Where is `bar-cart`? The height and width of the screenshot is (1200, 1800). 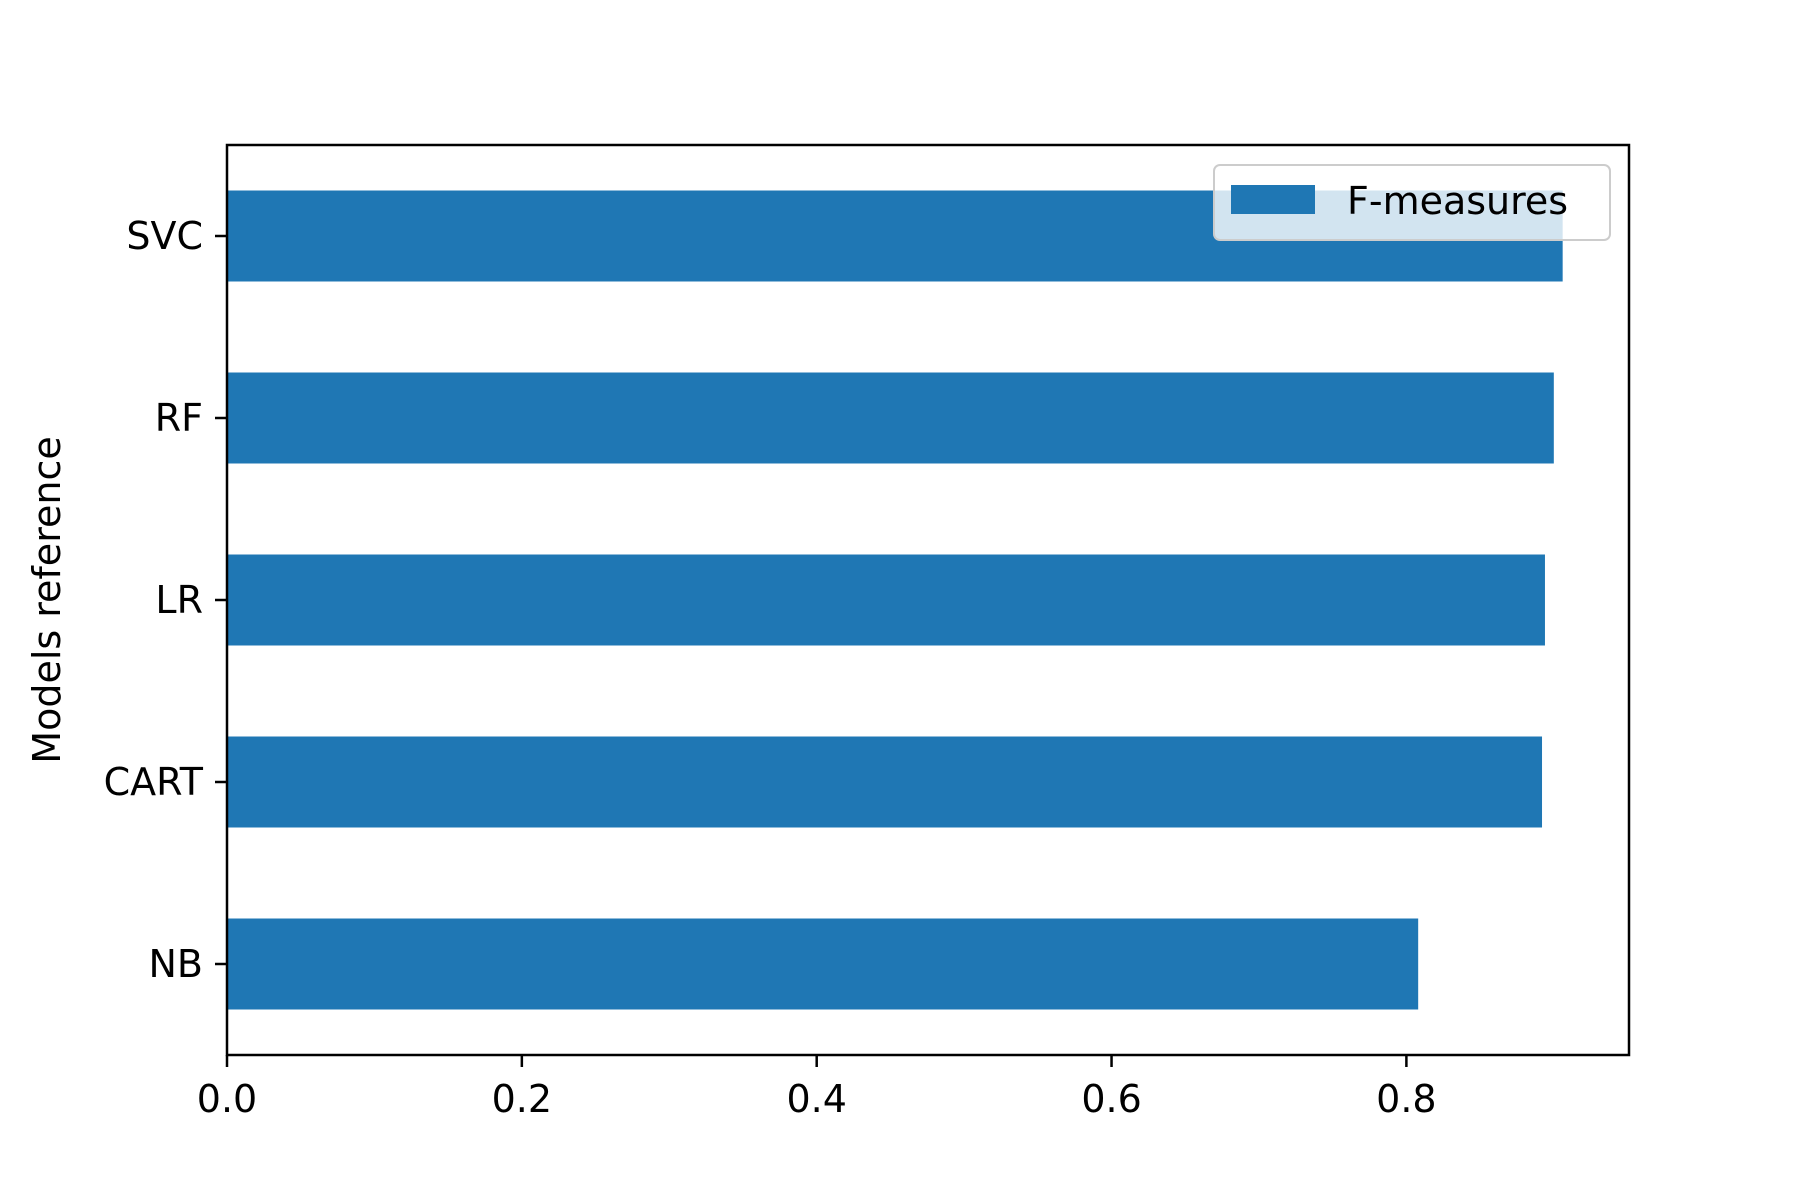
bar-cart is located at coordinates (884, 782).